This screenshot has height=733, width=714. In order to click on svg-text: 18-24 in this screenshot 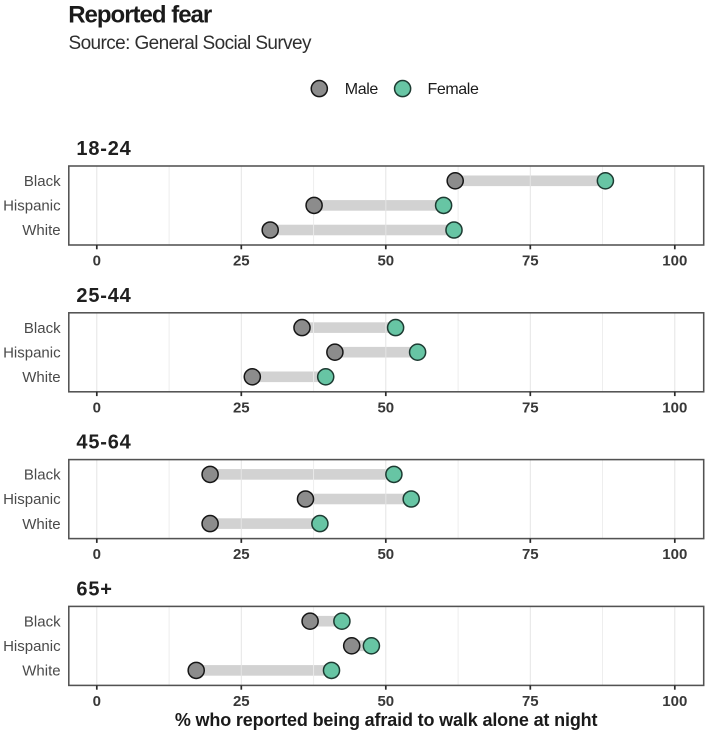, I will do `click(103, 149)`.